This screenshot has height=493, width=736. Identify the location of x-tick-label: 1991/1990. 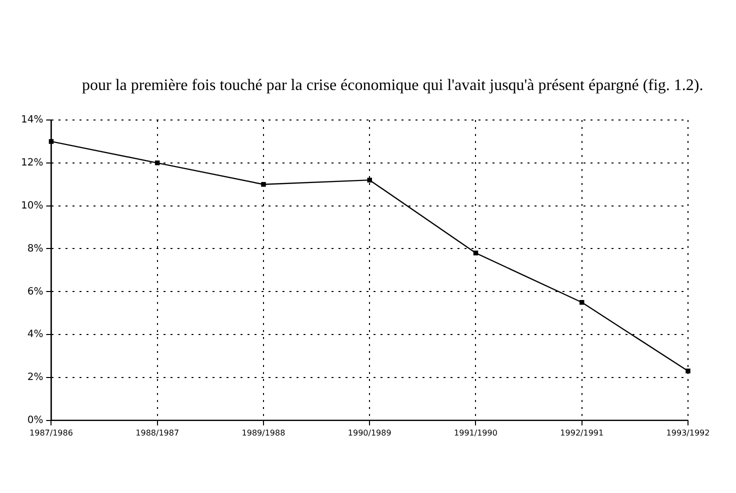
(476, 433).